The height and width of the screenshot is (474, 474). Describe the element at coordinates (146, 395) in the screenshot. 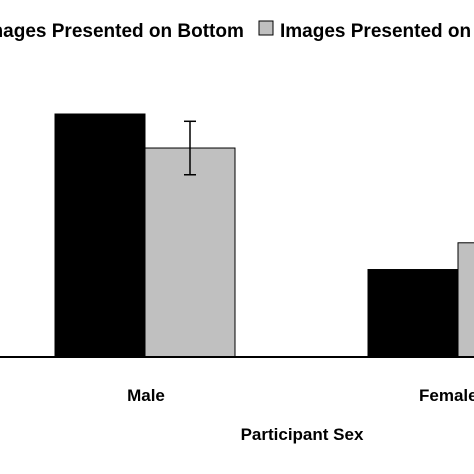

I see `x-tick-label-male: Male` at that location.